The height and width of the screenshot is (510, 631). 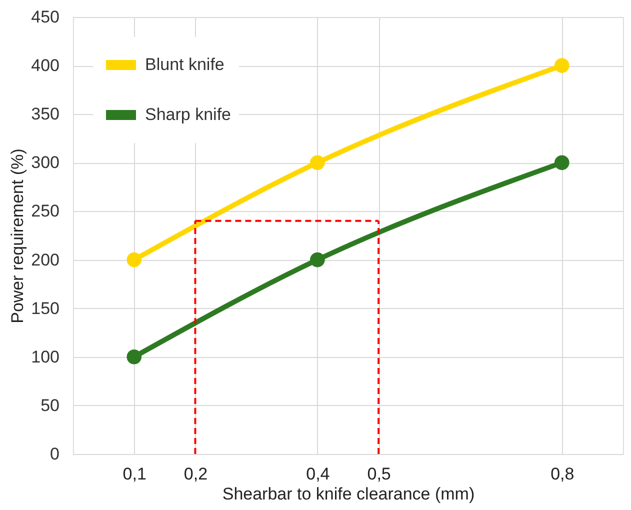 What do you see at coordinates (18, 236) in the screenshot?
I see `y-axis-title: Power requirement (%)` at bounding box center [18, 236].